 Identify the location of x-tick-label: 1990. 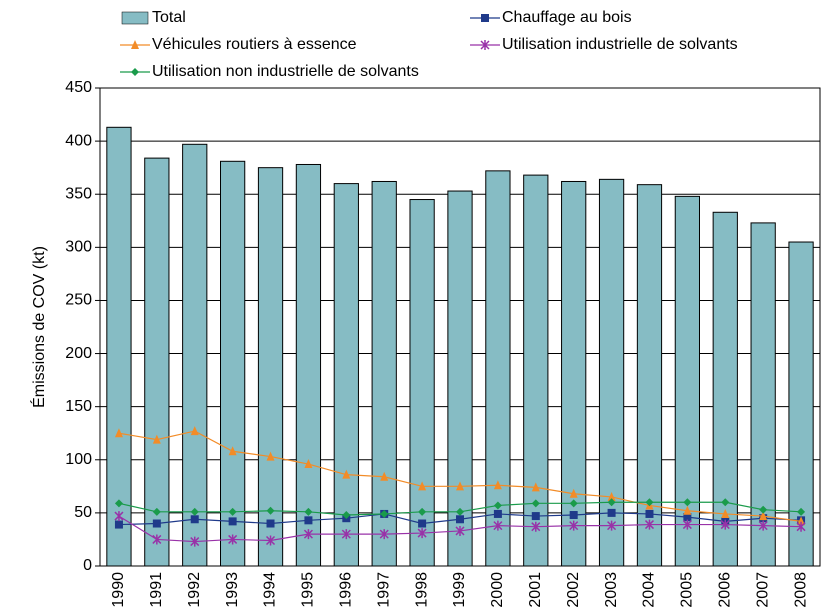
(118, 590).